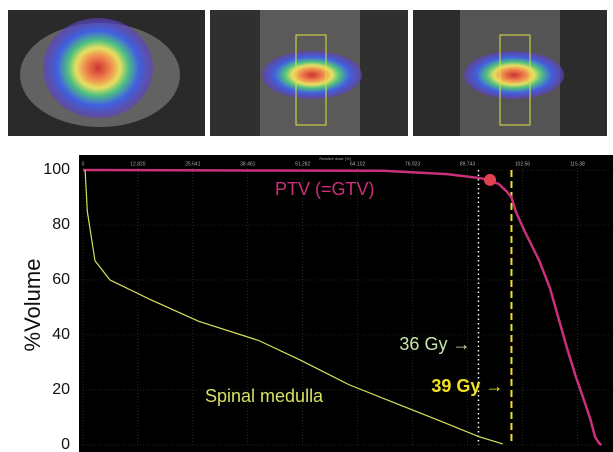 The width and height of the screenshot is (613, 452). What do you see at coordinates (358, 164) in the screenshot?
I see `x-tick-label: 64.102` at bounding box center [358, 164].